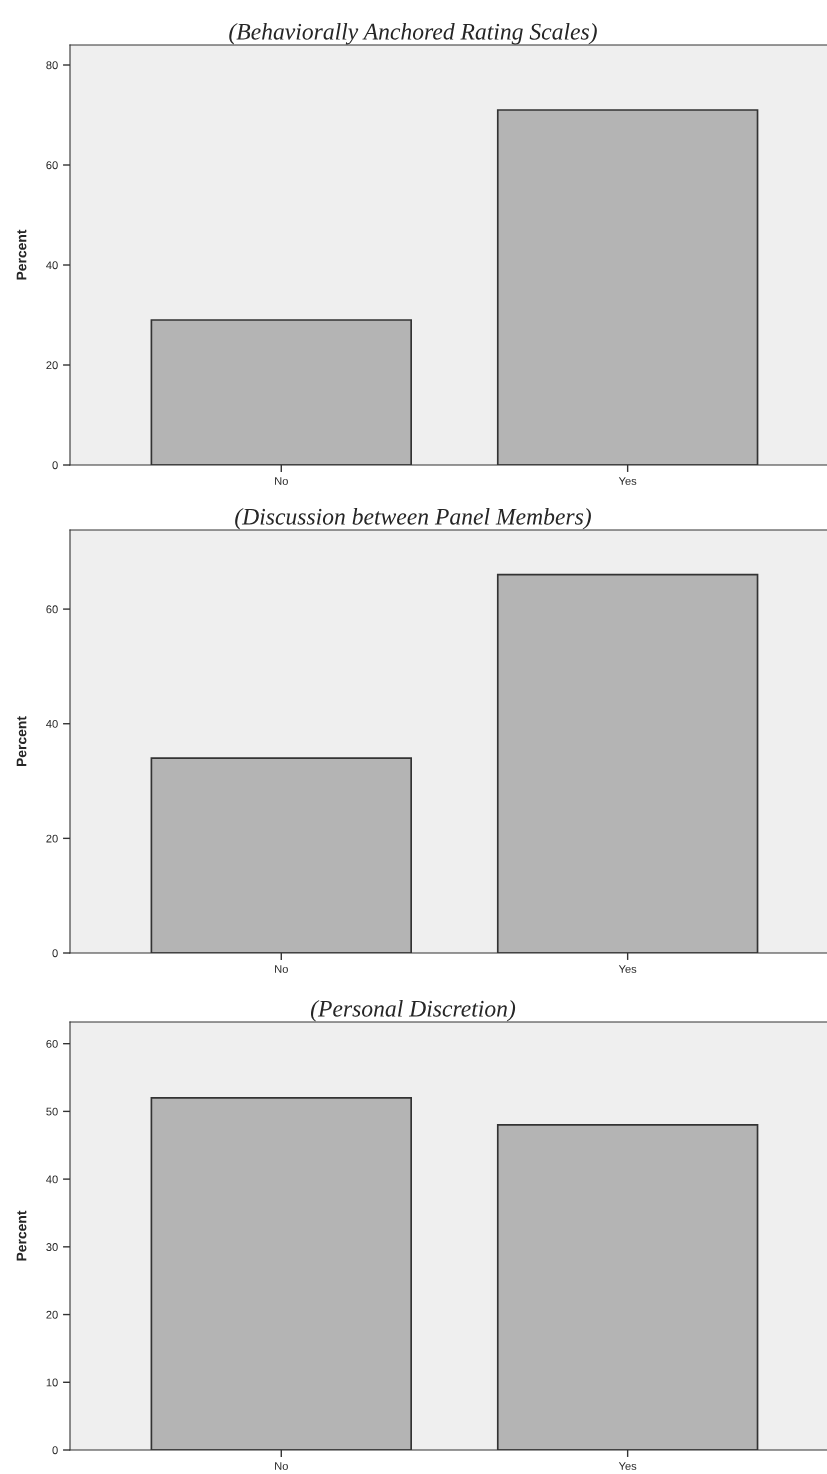  I want to click on chart-title: (Discussion between Panel Members), so click(413, 519).